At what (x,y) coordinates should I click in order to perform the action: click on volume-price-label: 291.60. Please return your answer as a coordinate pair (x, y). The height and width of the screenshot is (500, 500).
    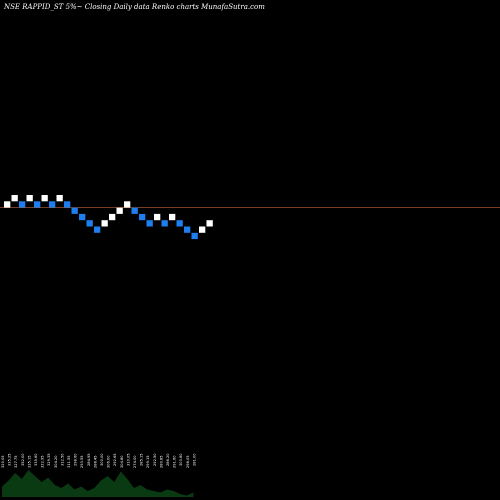
    Looking at the image, I should click on (175, 461).